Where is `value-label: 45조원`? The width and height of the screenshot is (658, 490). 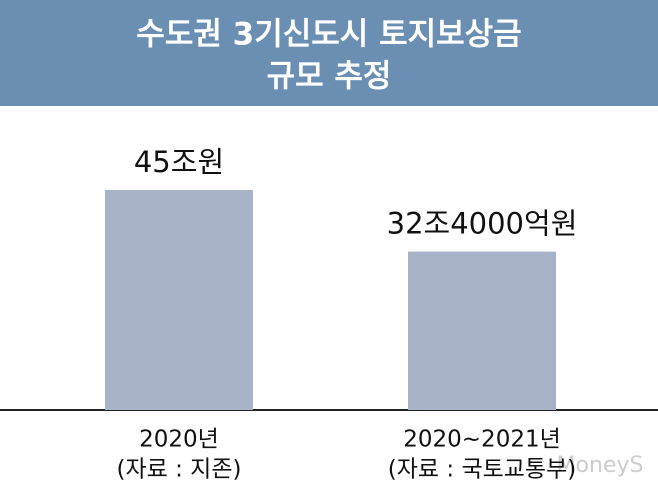
value-label: 45조원 is located at coordinates (179, 162).